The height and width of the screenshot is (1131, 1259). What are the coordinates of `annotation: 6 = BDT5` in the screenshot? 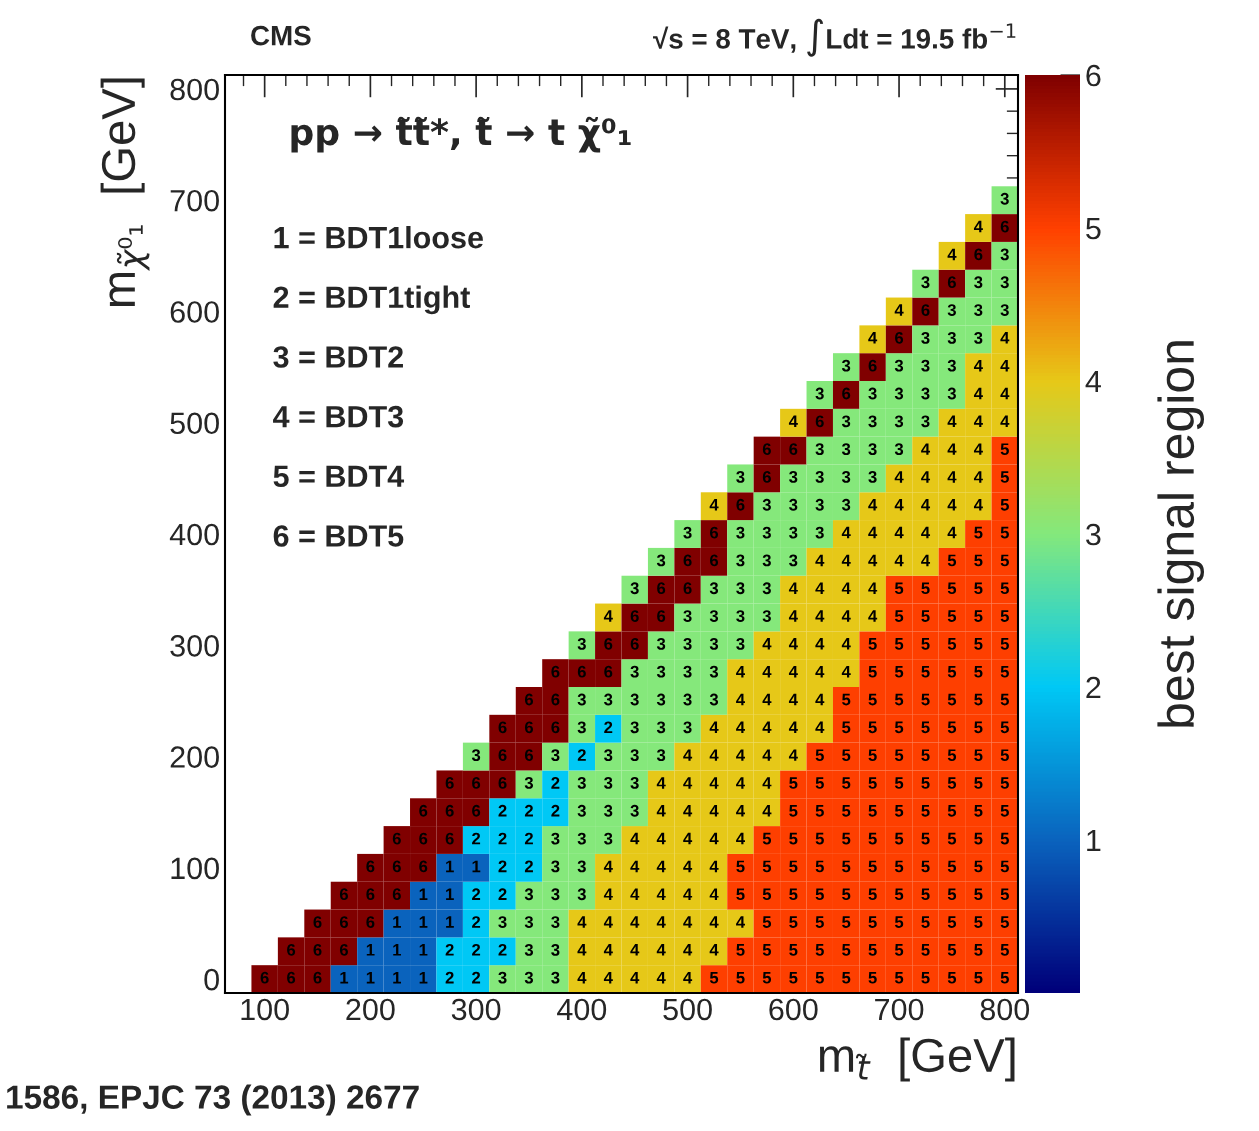 It's located at (338, 536).